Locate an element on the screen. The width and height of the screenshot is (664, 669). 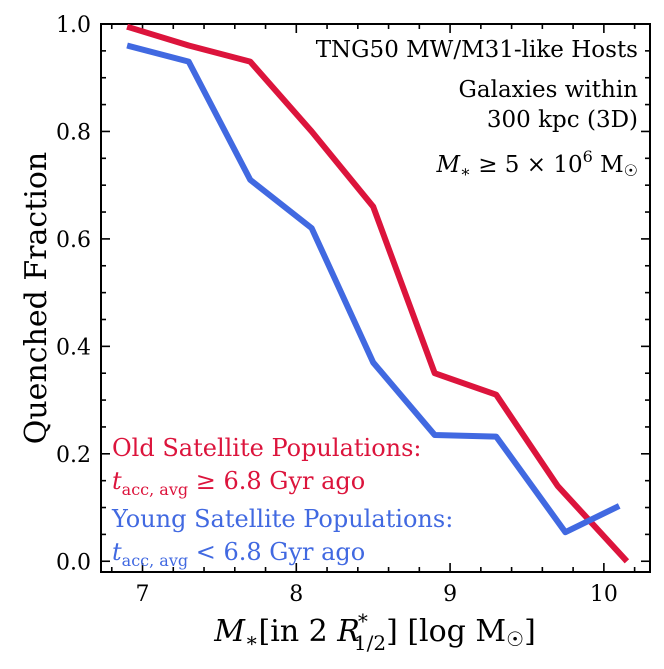
annotation-distance-cut: 300 kpc (3D) is located at coordinates (562, 120).